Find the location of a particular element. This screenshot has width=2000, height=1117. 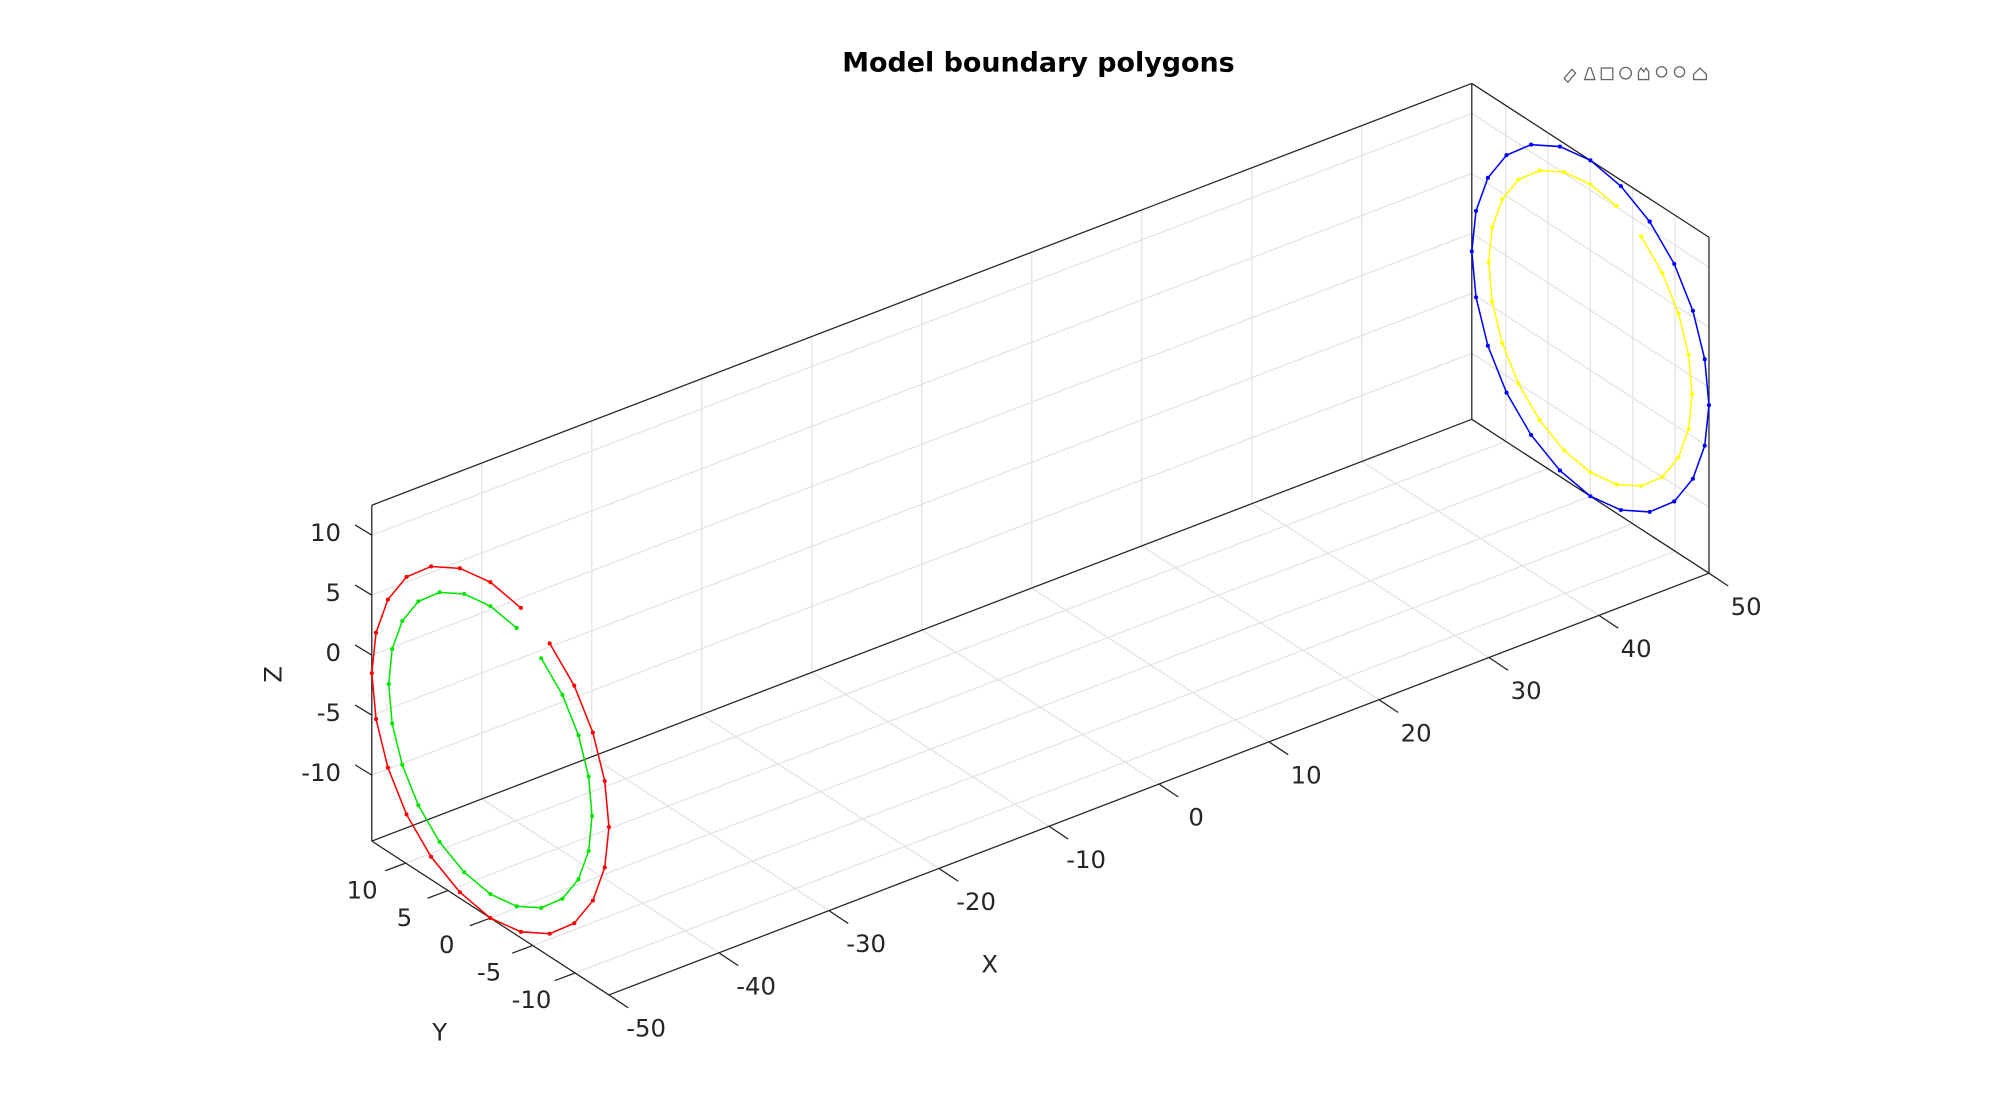

polygon-line is located at coordinates (490, 750).